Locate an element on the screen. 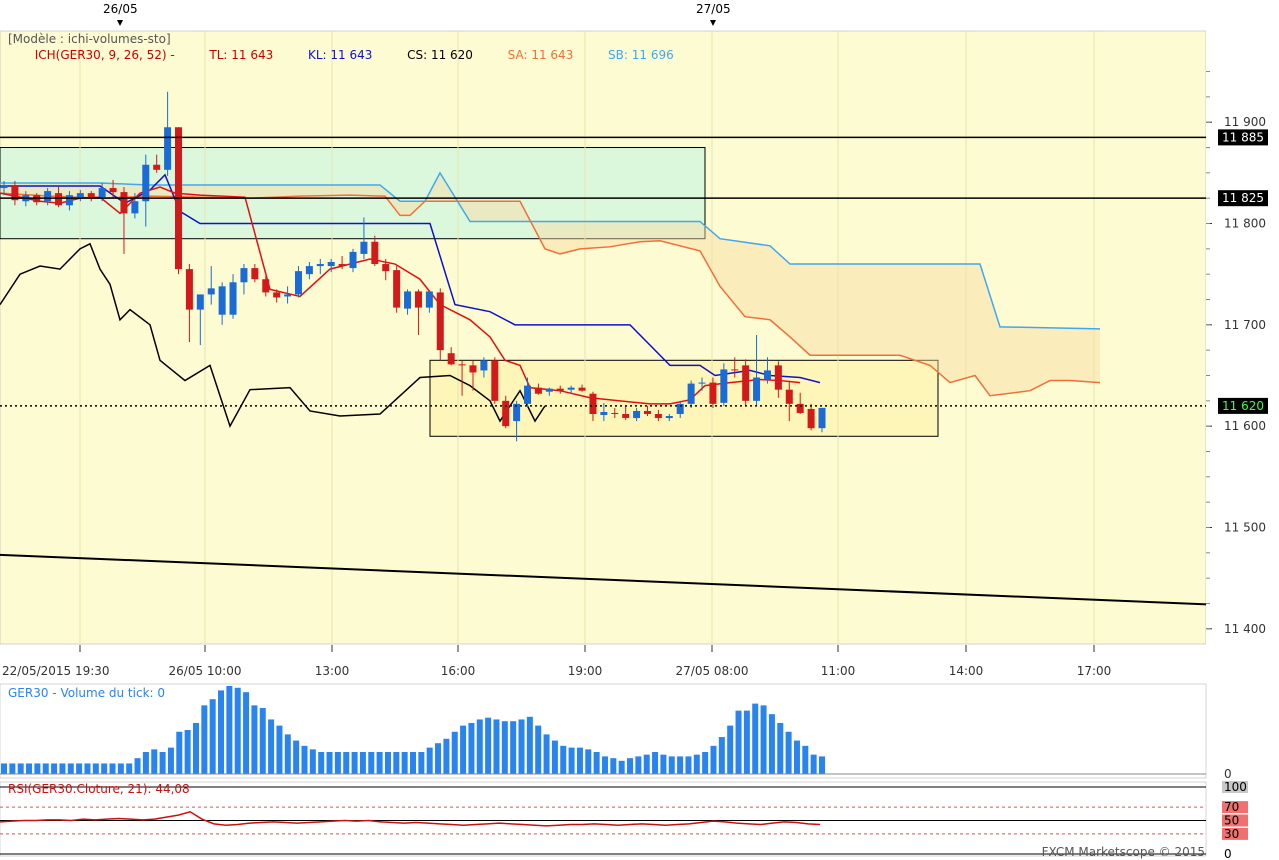 The height and width of the screenshot is (860, 1279). rsi-tick-label: 50 is located at coordinates (1231, 821).